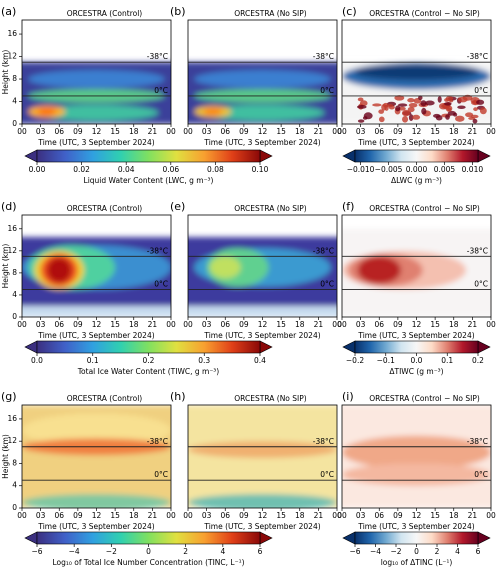 This screenshot has width=500, height=573. What do you see at coordinates (348, 396) in the screenshot?
I see `panel-label: (i)` at bounding box center [348, 396].